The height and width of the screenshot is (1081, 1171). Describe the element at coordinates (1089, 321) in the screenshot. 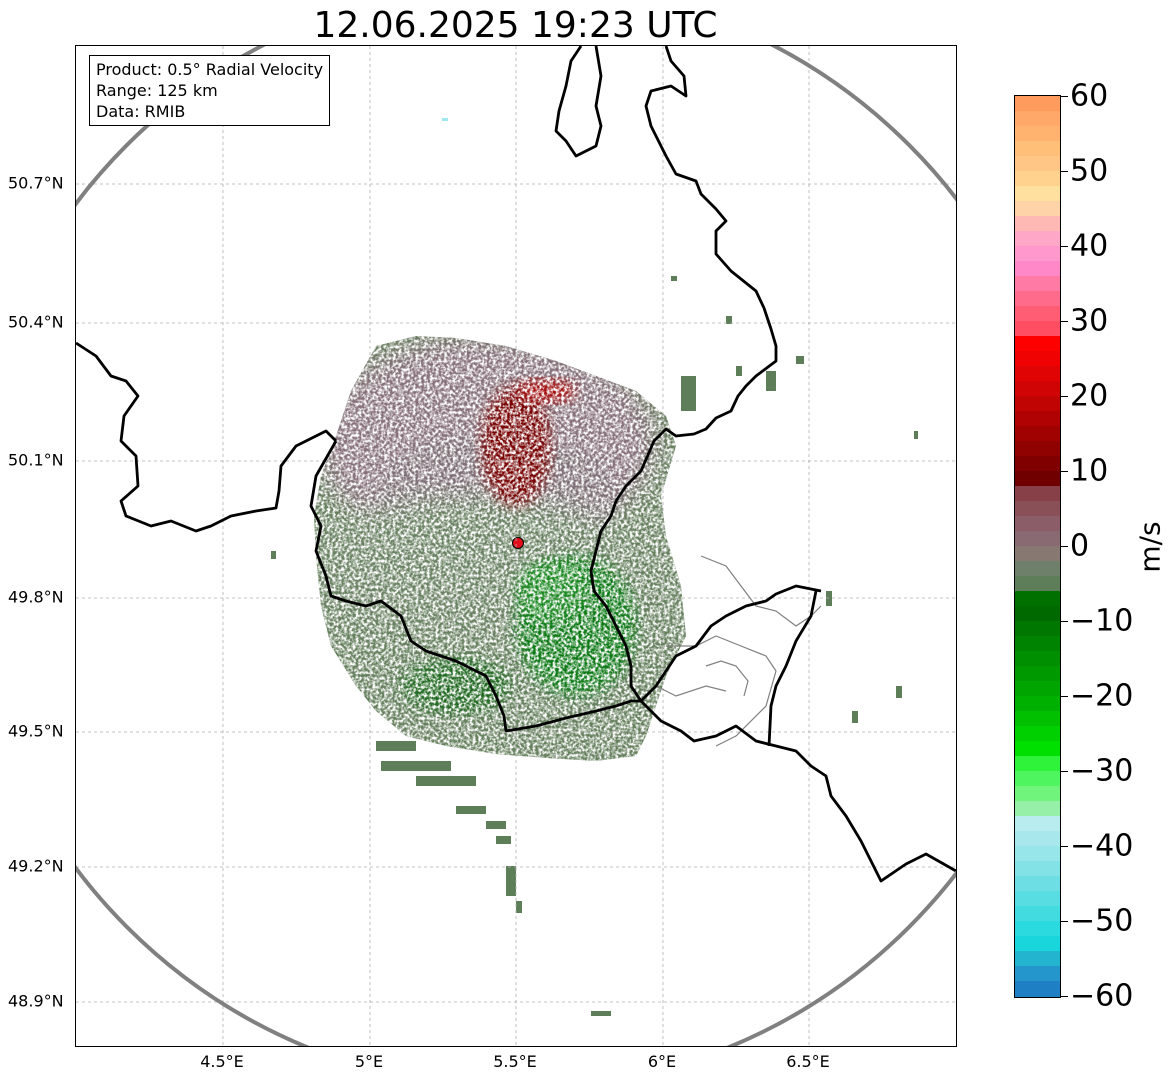

I see `colorbar-tick-label: 30` at that location.